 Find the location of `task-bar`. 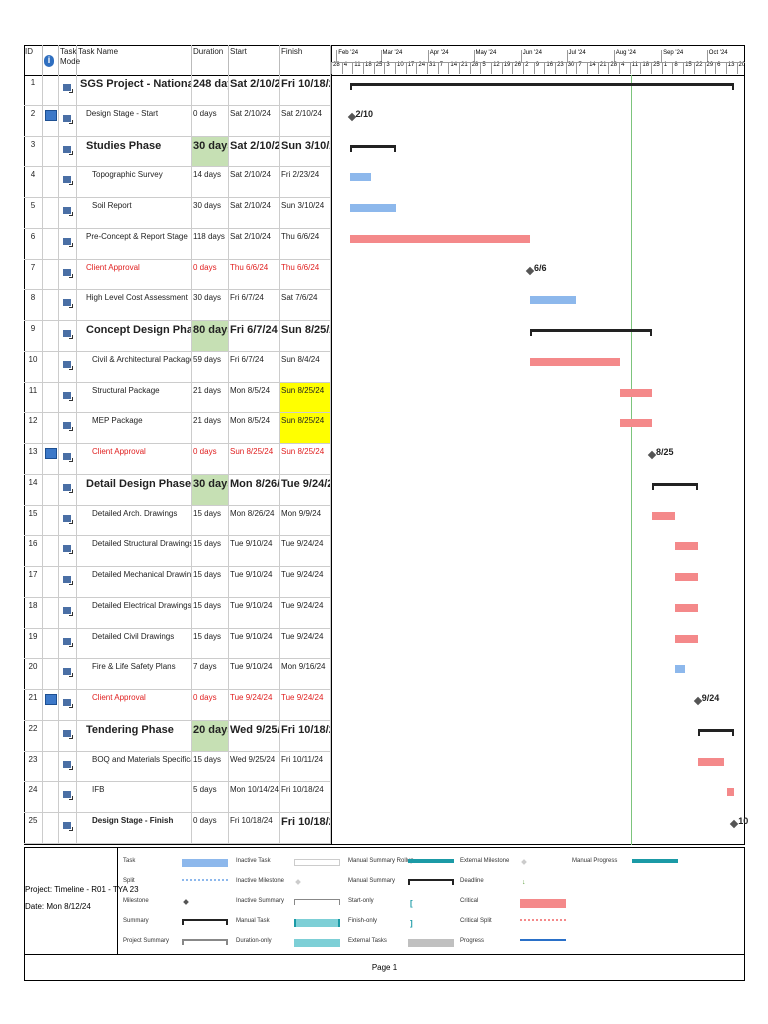

task-bar is located at coordinates (373, 208).